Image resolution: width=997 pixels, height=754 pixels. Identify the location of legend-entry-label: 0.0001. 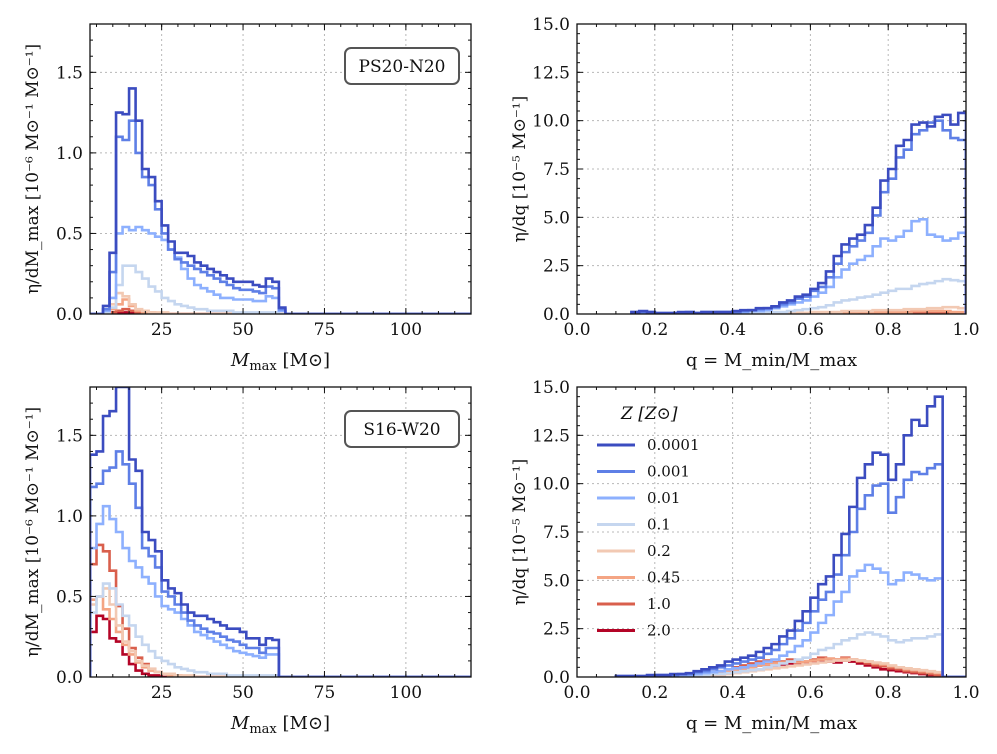
(673, 445).